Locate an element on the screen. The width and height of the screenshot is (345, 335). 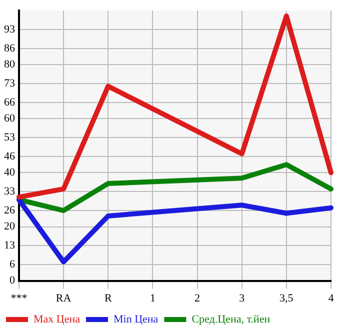
y-tick-label: 86 is located at coordinates (10, 48).